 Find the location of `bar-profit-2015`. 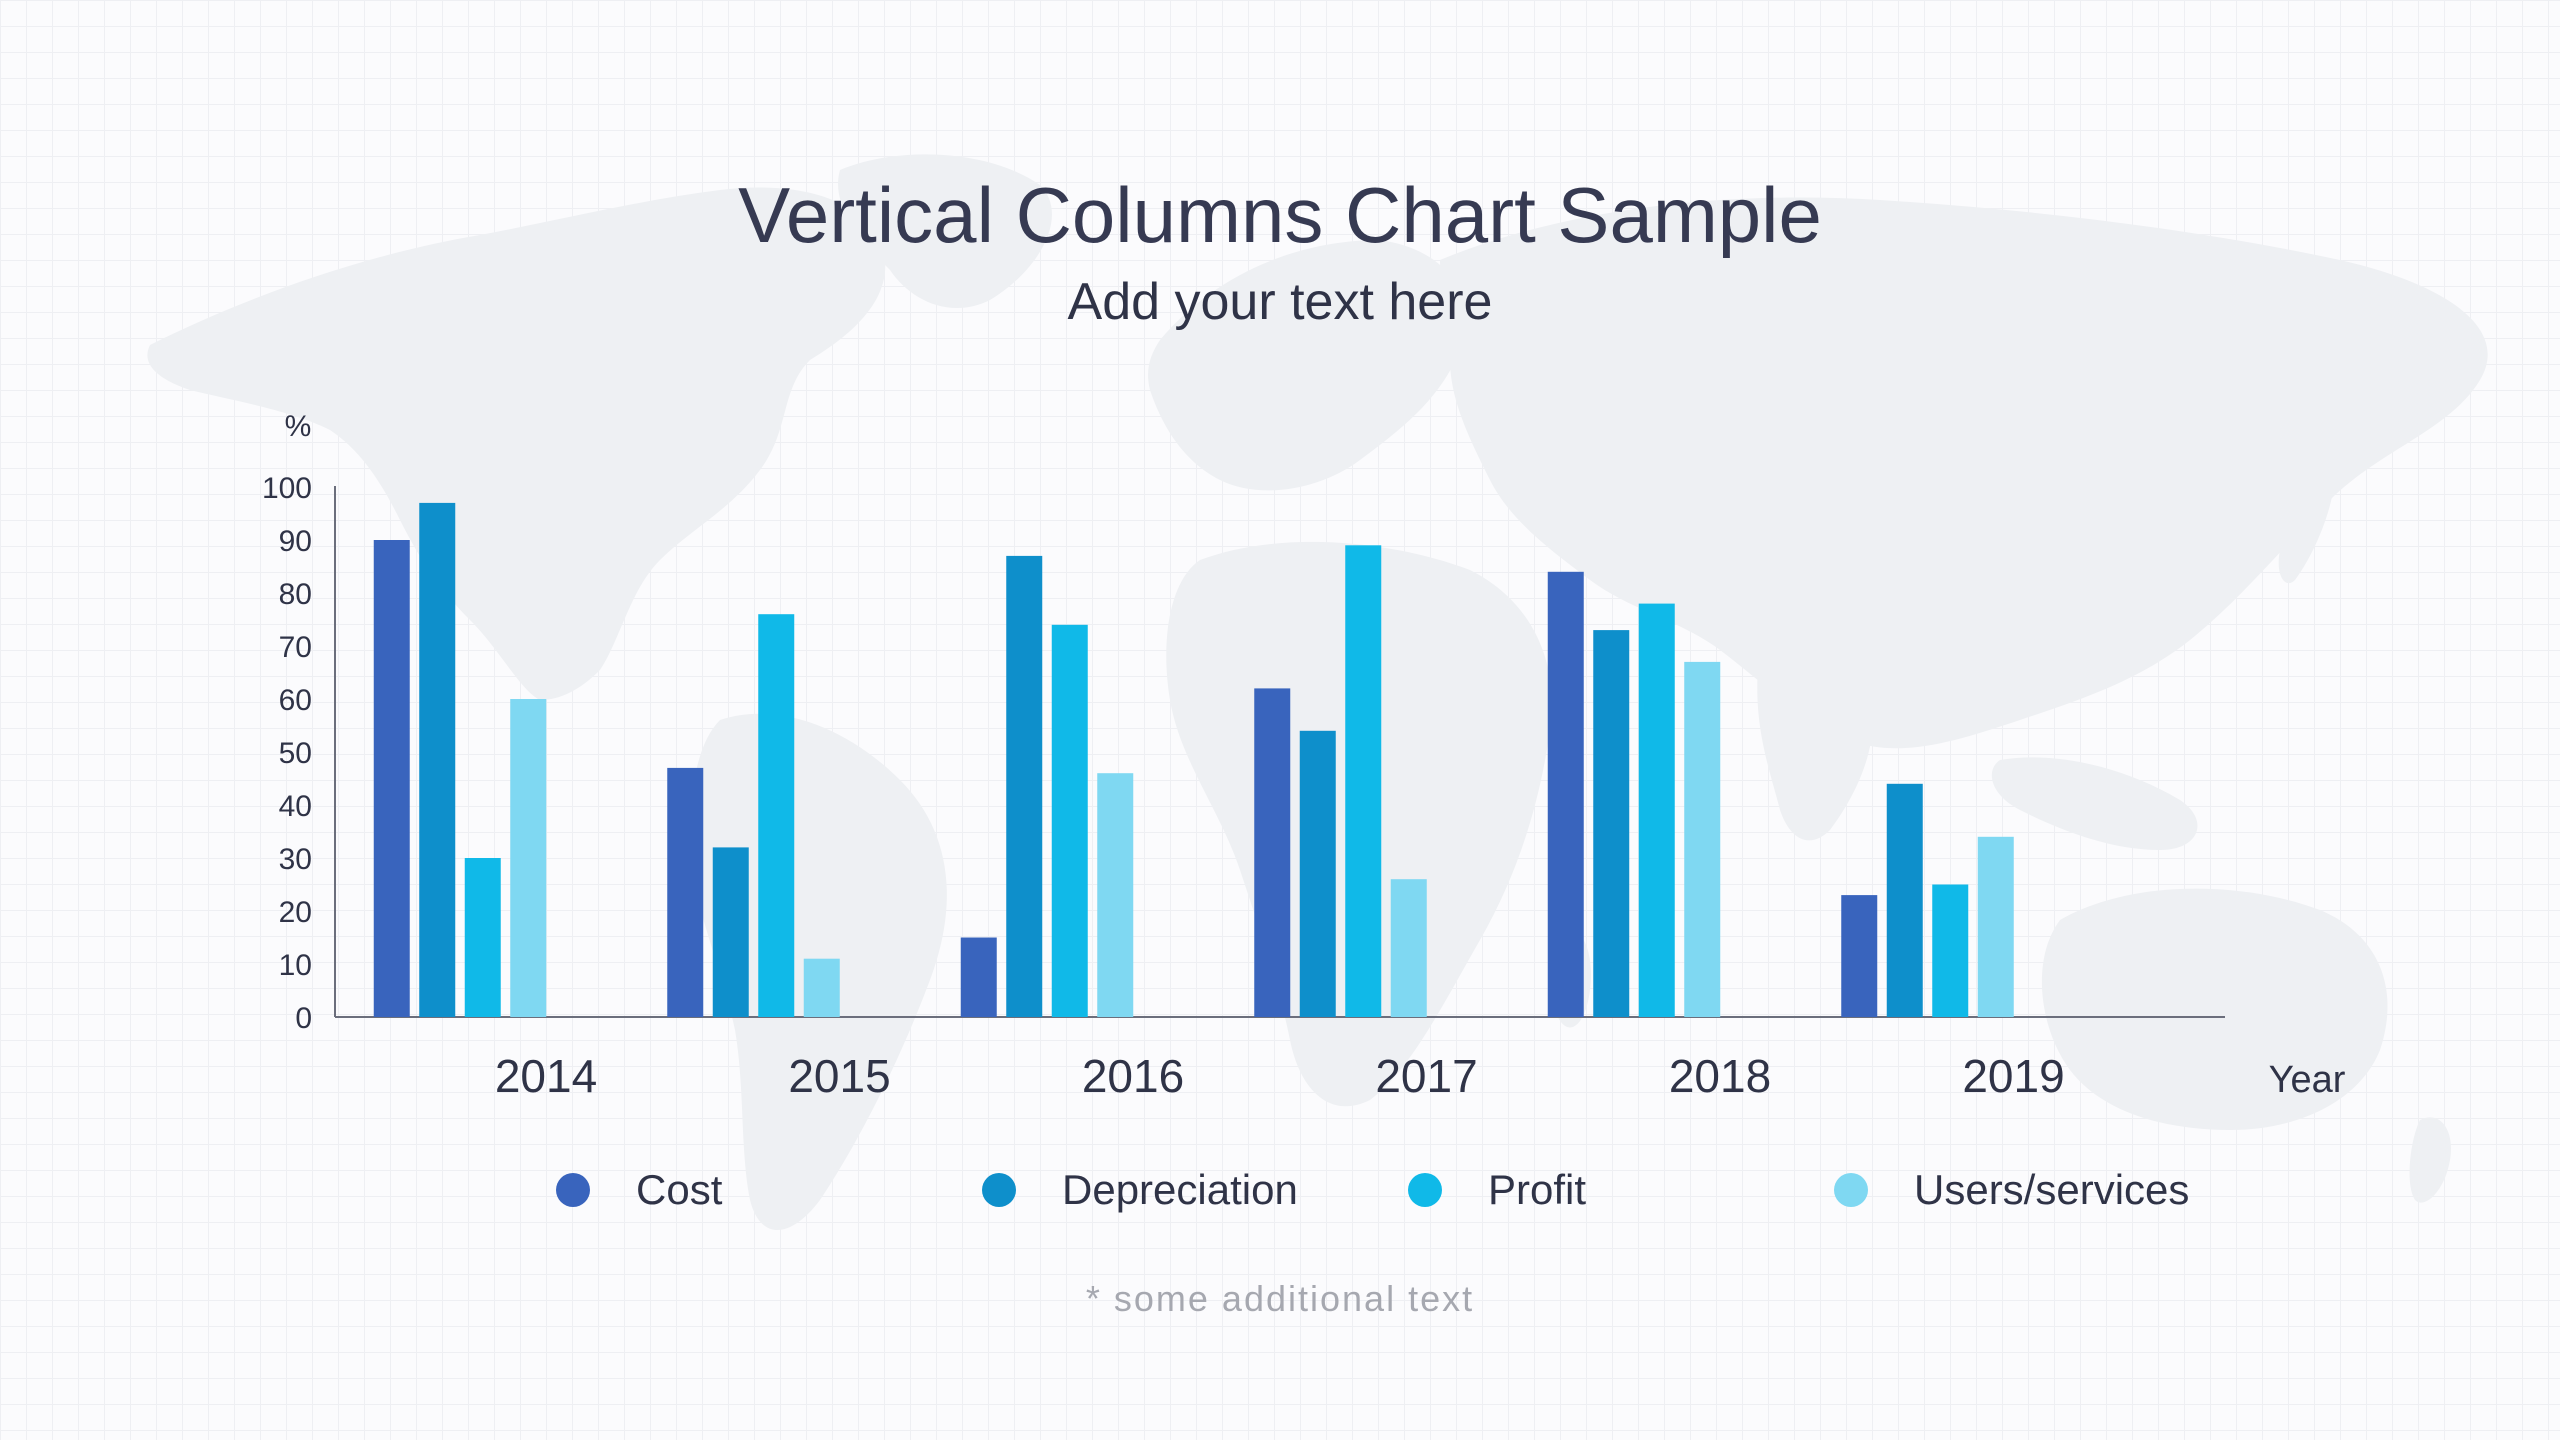

bar-profit-2015 is located at coordinates (776, 815).